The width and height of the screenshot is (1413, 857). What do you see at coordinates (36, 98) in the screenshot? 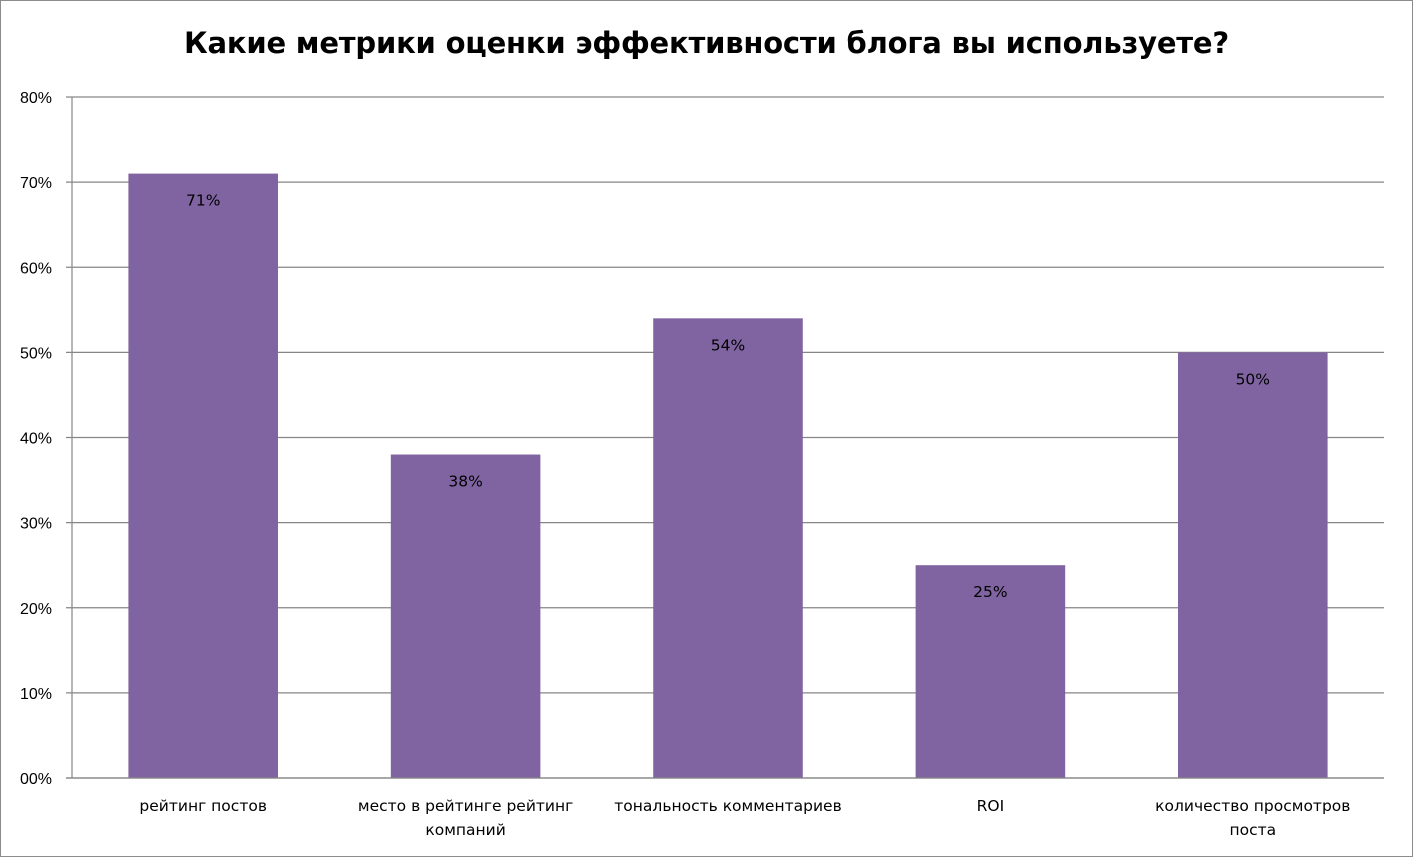
I see `y-tick-label: 80%` at bounding box center [36, 98].